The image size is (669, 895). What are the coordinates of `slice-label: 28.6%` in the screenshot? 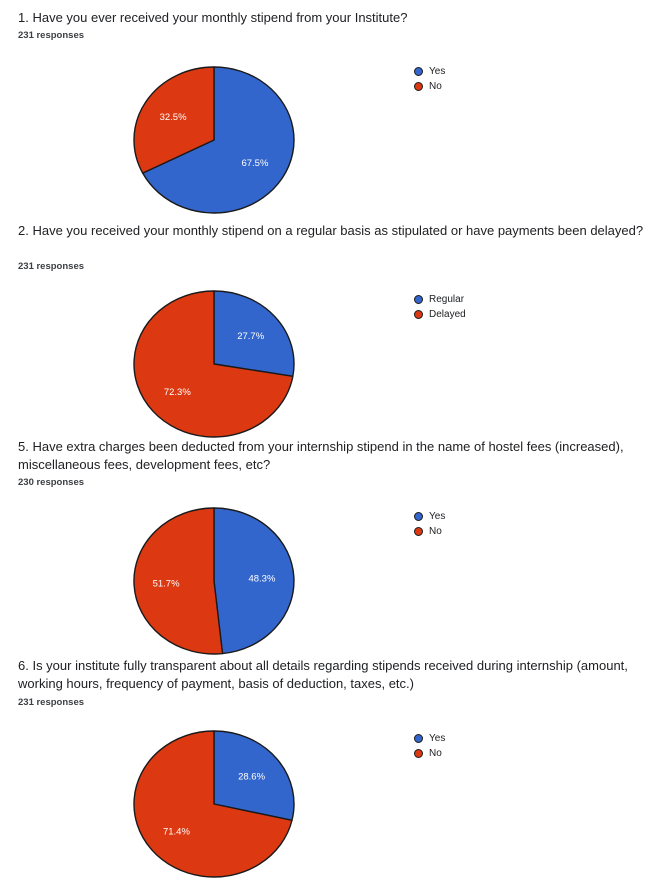 It's located at (251, 777).